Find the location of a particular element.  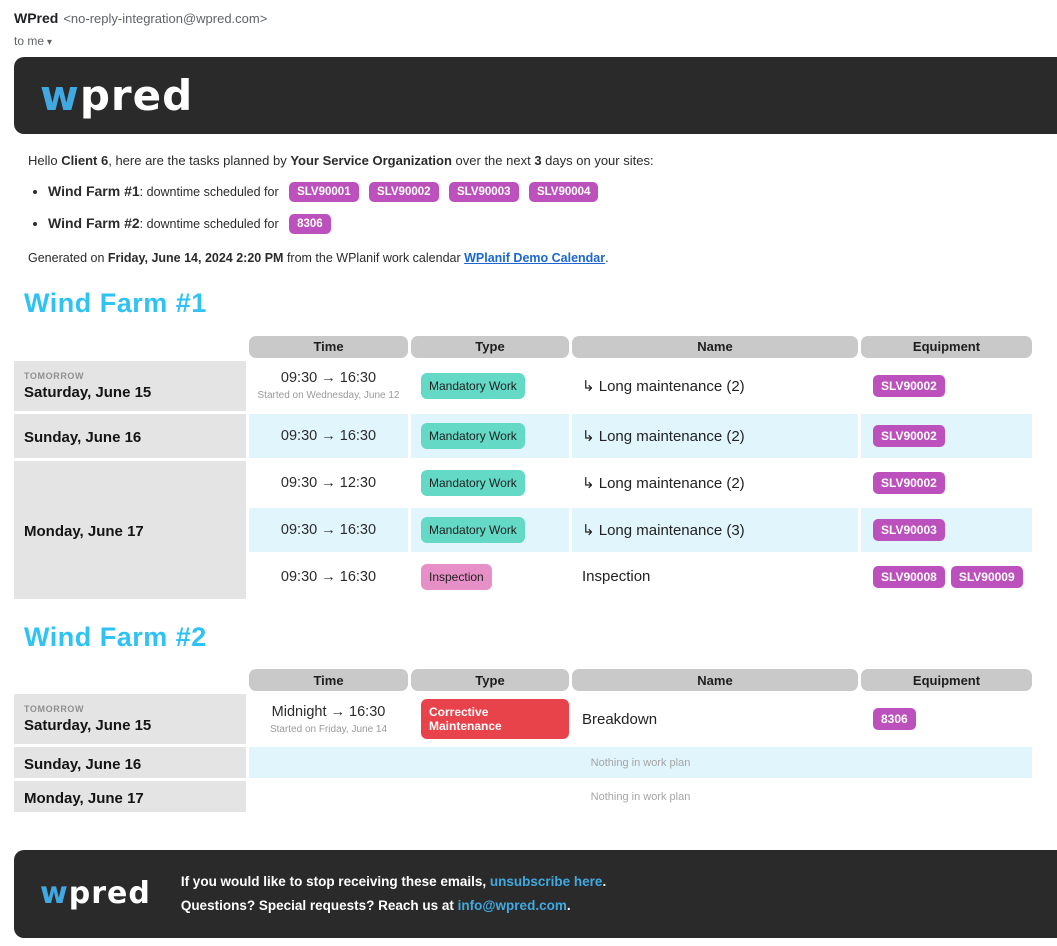

equipment-cell: 8306 is located at coordinates (946, 719).